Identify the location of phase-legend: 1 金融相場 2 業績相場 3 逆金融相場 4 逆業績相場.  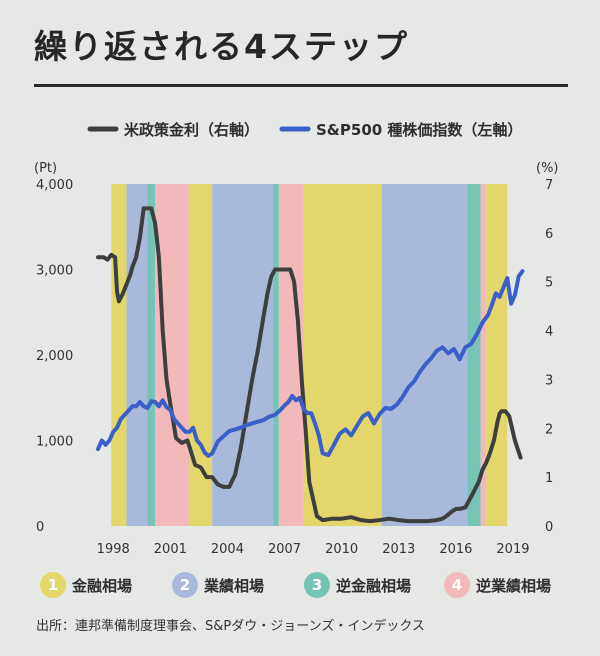
(310, 585).